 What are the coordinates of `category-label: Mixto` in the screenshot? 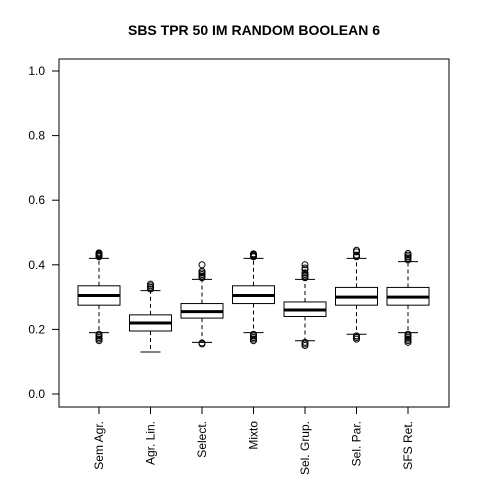 It's located at (254, 435).